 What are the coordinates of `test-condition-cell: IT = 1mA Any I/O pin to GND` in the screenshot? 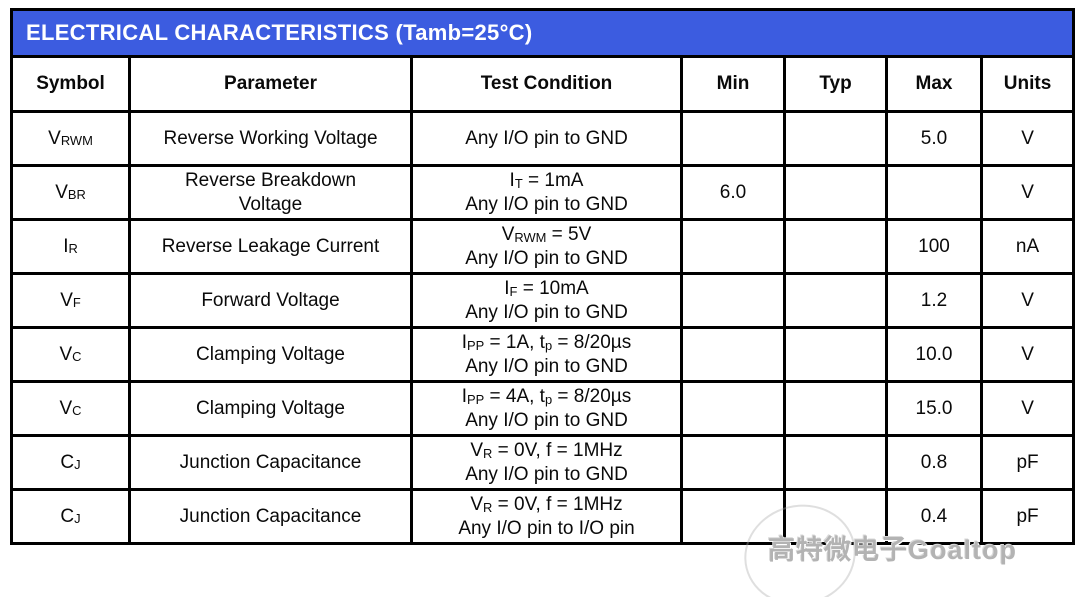 It's located at (546, 192).